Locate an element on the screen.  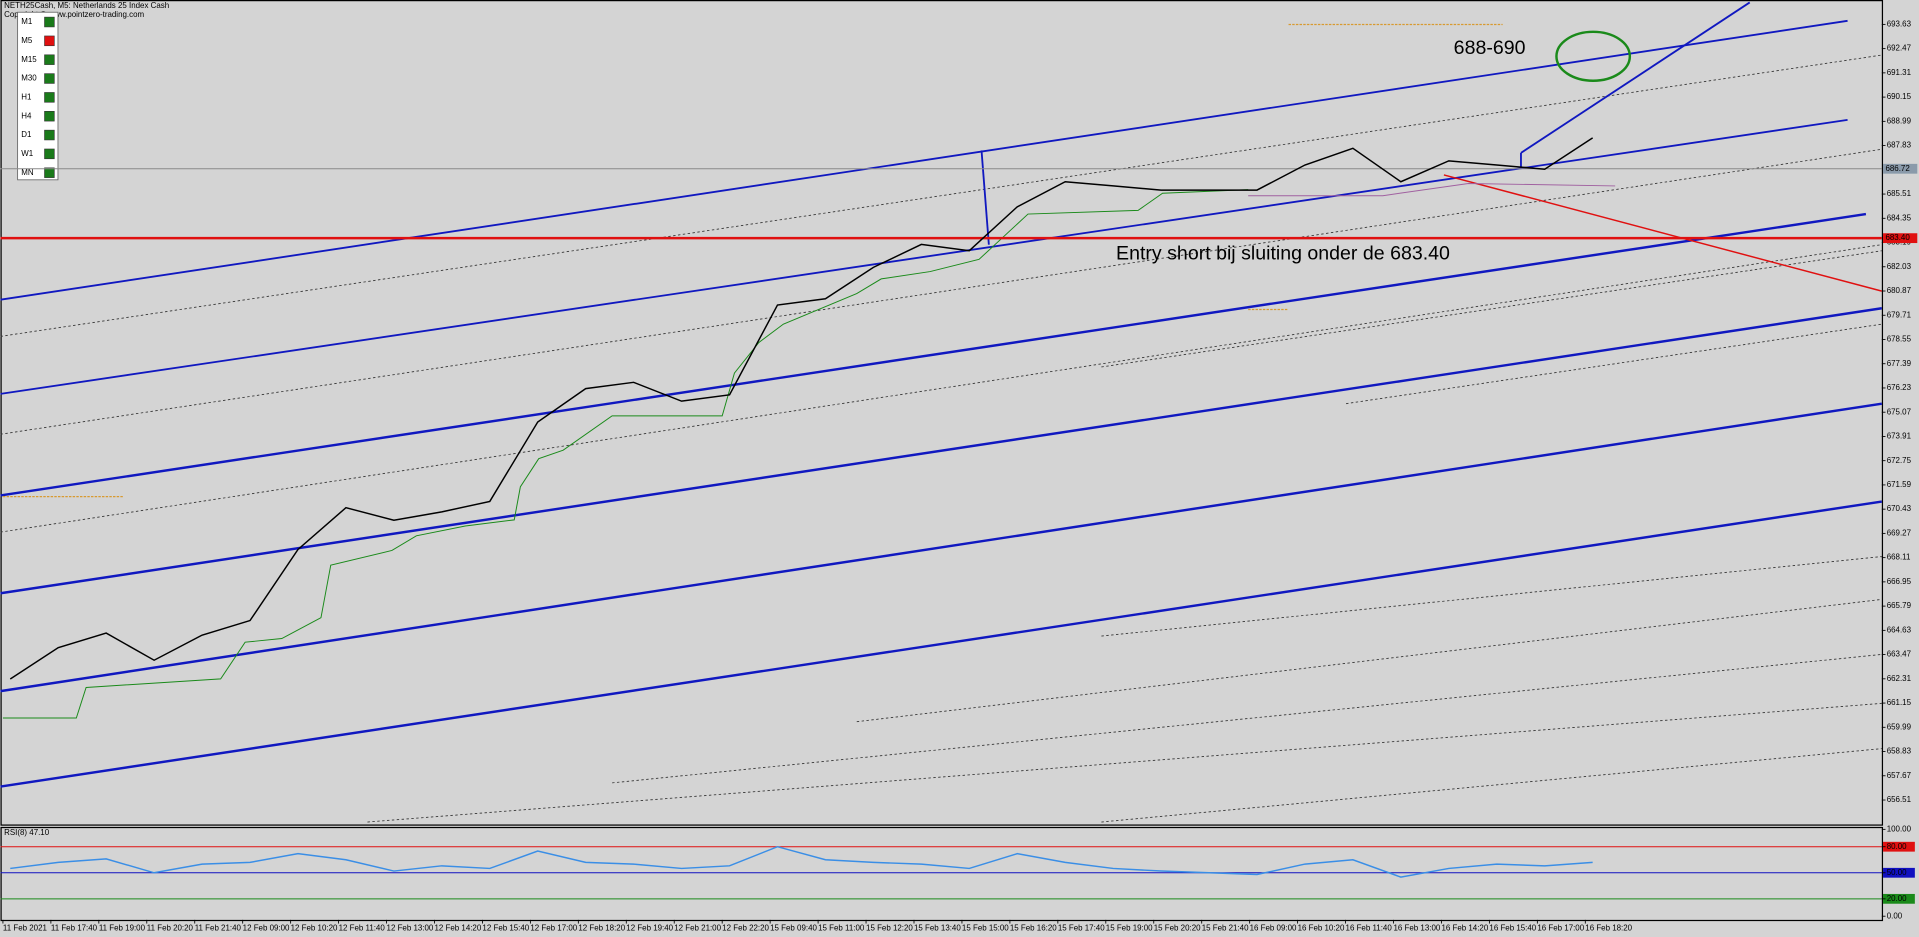
x-tick-label: 15 Feb 21:40 is located at coordinates (1225, 928).